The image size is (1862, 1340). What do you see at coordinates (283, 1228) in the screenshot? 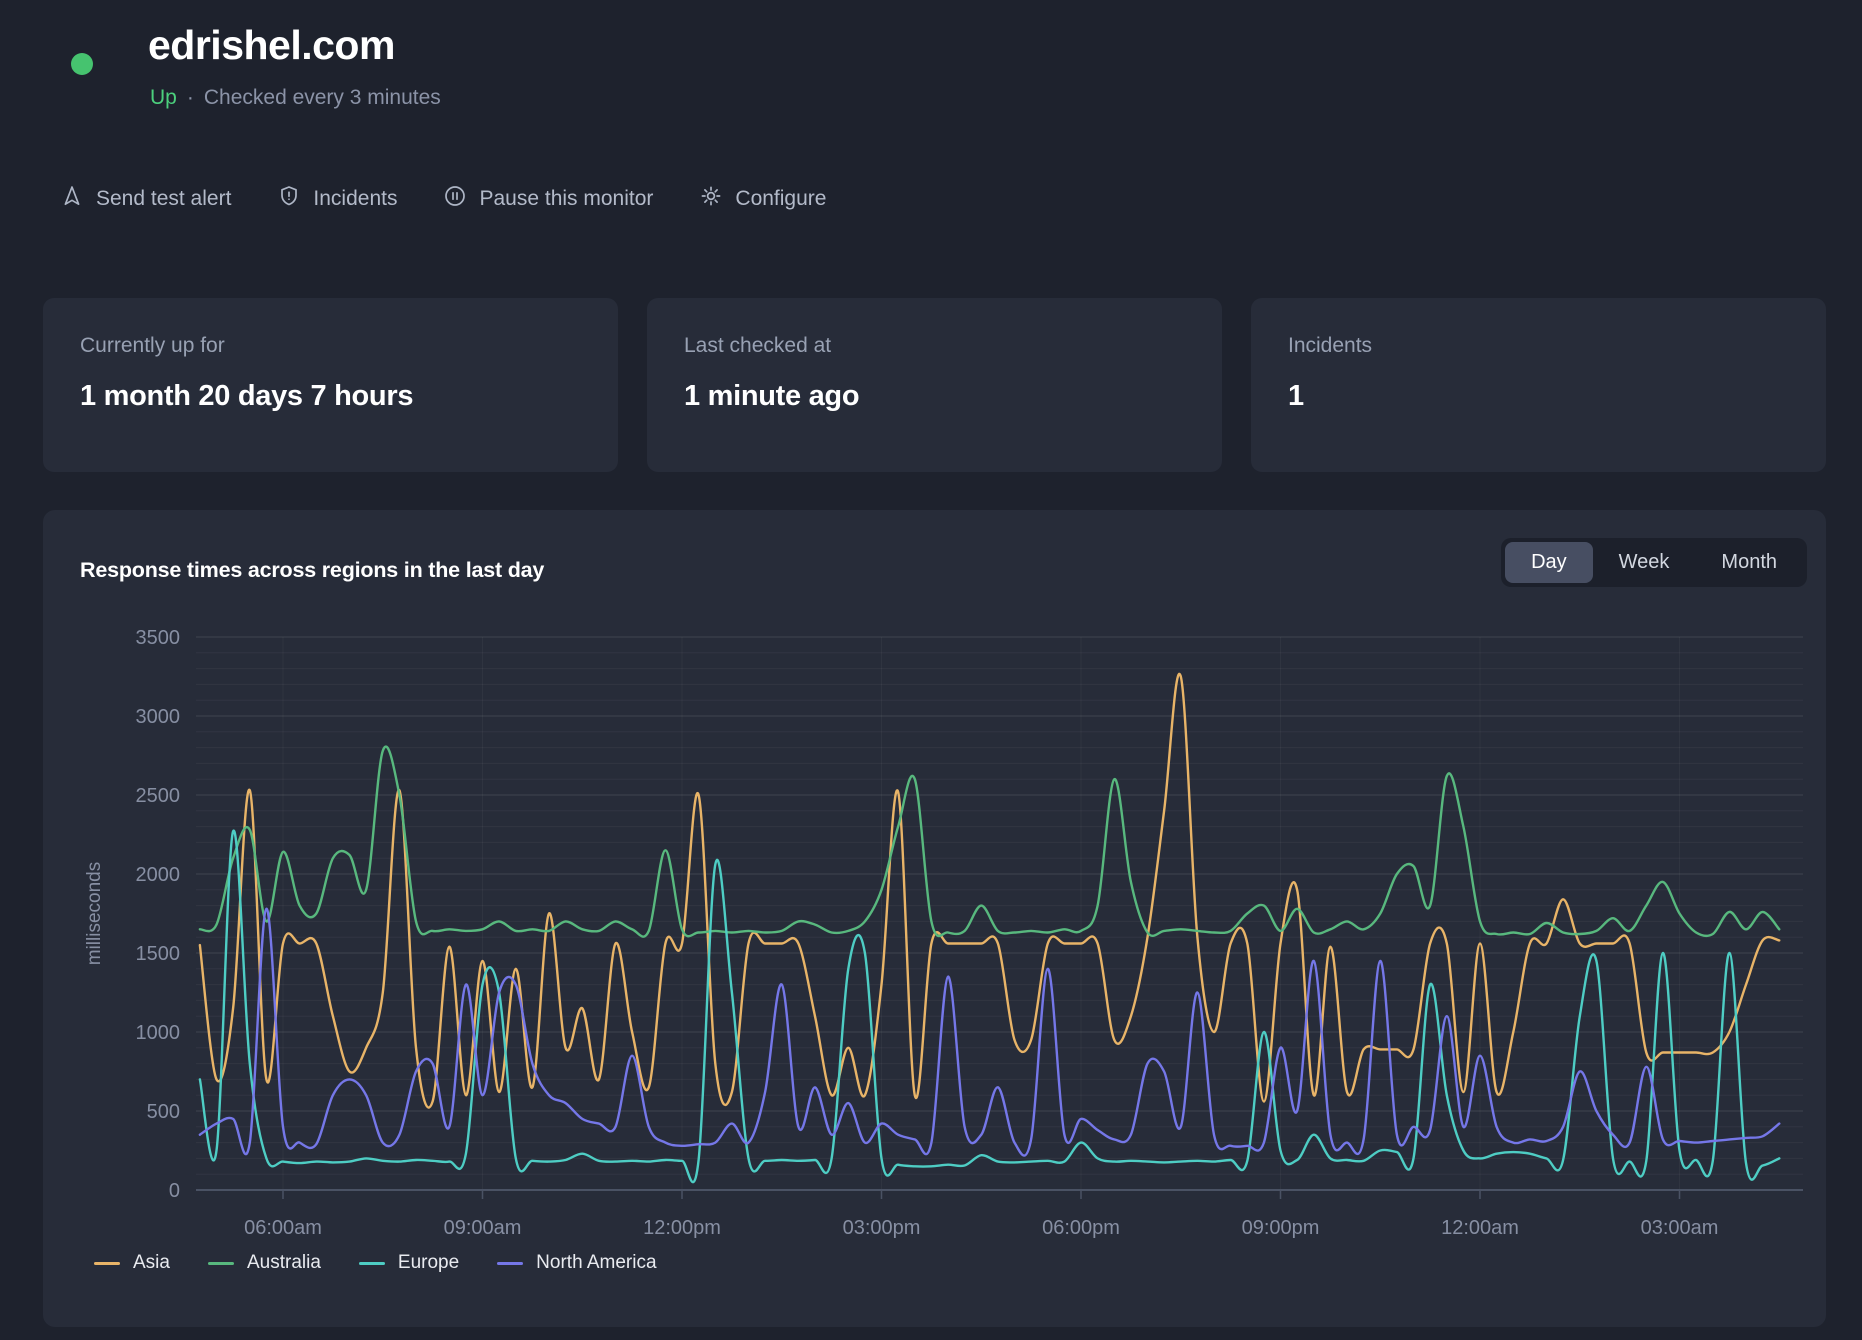
I see `x-axis-tick-label: 06:00am` at bounding box center [283, 1228].